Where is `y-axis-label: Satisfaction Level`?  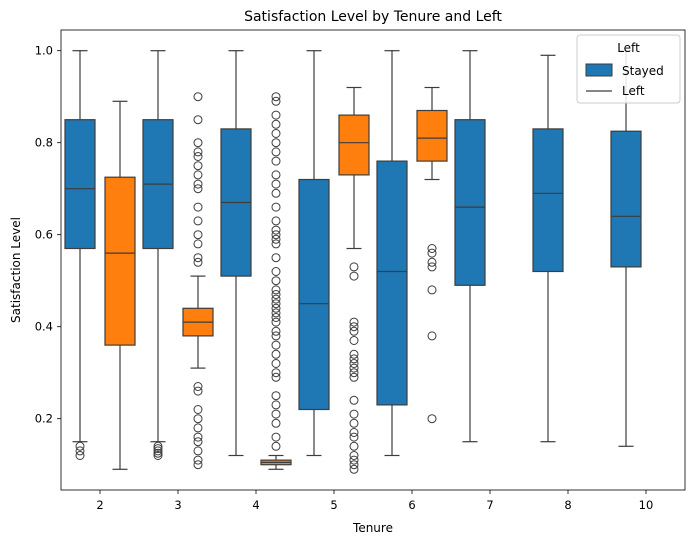
y-axis-label: Satisfaction Level is located at coordinates (16, 270).